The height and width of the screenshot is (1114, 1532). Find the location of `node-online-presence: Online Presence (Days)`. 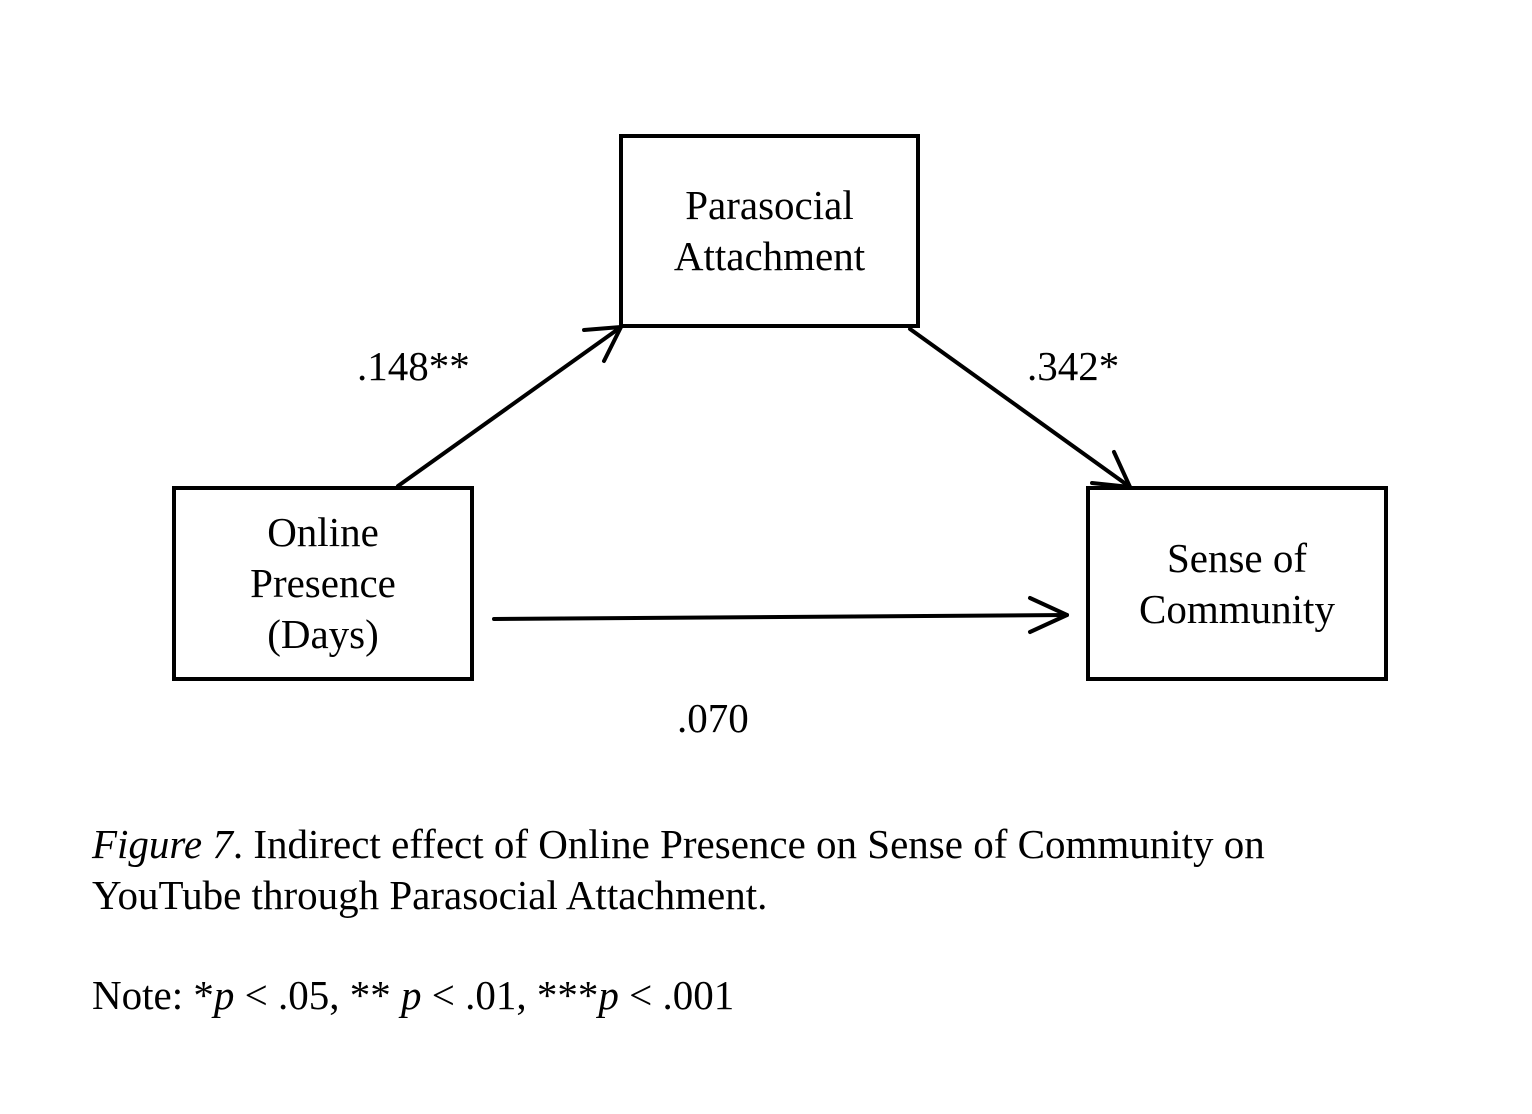

node-online-presence: Online Presence (Days) is located at coordinates (323, 583).